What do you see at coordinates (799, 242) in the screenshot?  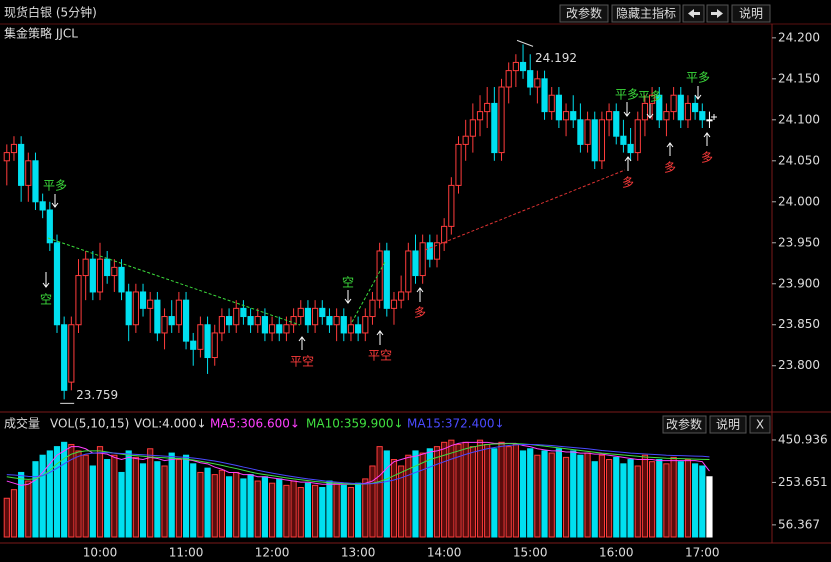 I see `y-tick-label: 23.950` at bounding box center [799, 242].